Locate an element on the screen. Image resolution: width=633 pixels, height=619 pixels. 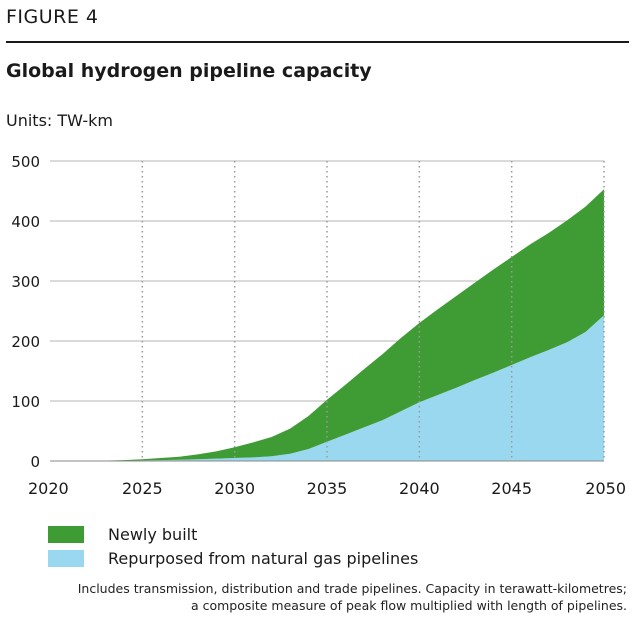
figure-label: FIGURE 4 is located at coordinates (52, 17).